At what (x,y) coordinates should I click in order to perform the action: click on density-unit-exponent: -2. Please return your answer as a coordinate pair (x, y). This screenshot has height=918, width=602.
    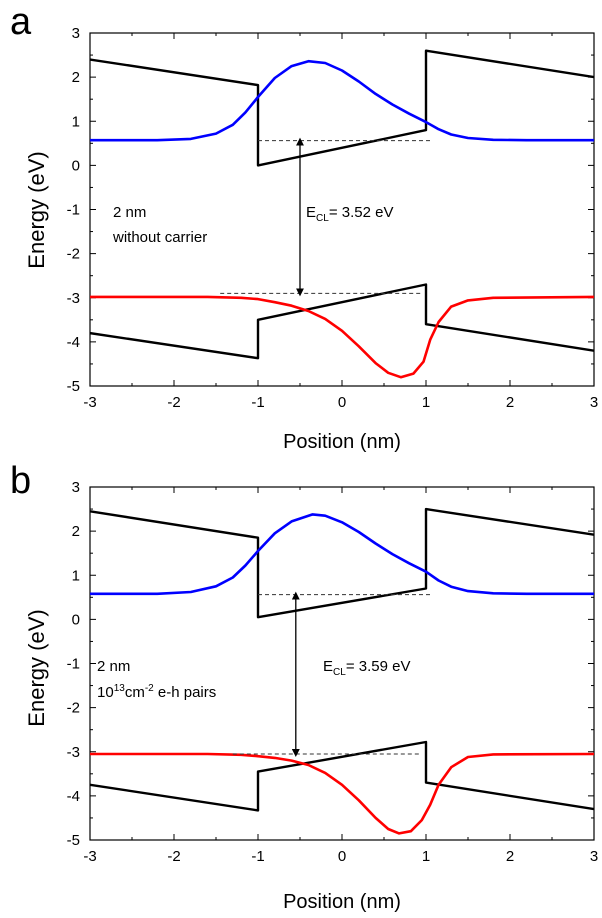
    Looking at the image, I should click on (149, 688).